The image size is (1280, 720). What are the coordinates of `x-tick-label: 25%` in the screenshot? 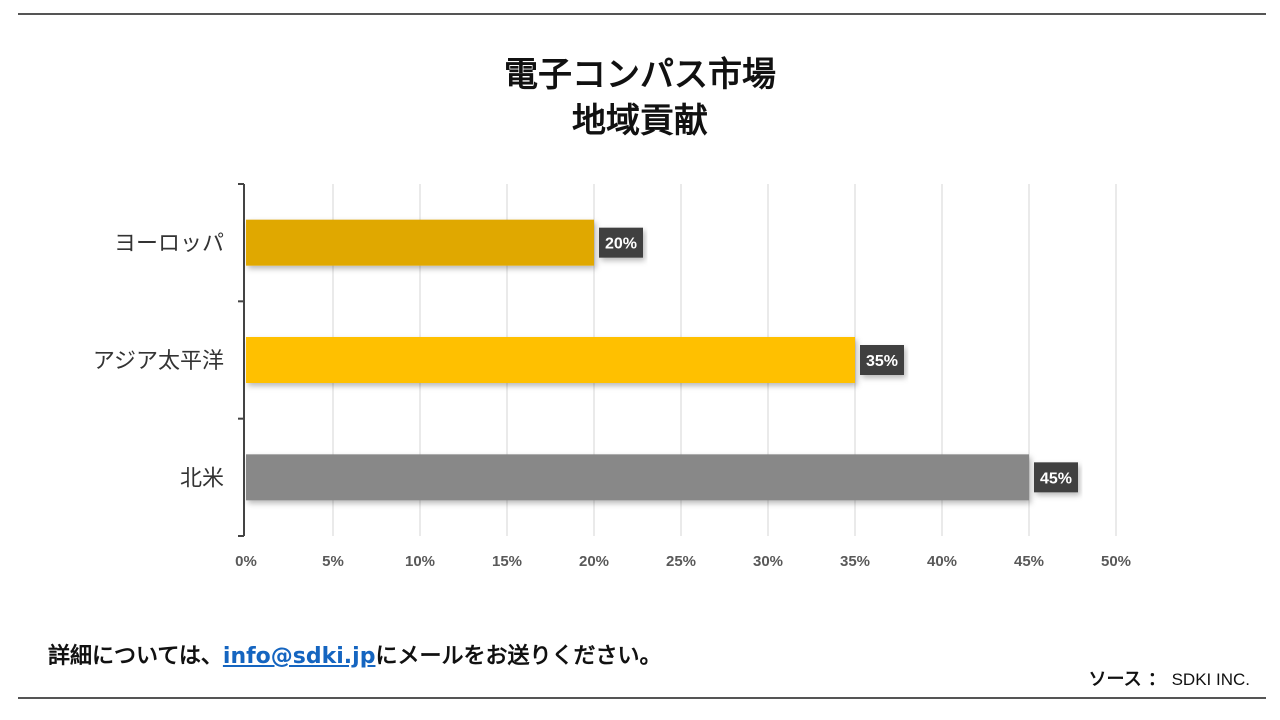 It's located at (681, 561).